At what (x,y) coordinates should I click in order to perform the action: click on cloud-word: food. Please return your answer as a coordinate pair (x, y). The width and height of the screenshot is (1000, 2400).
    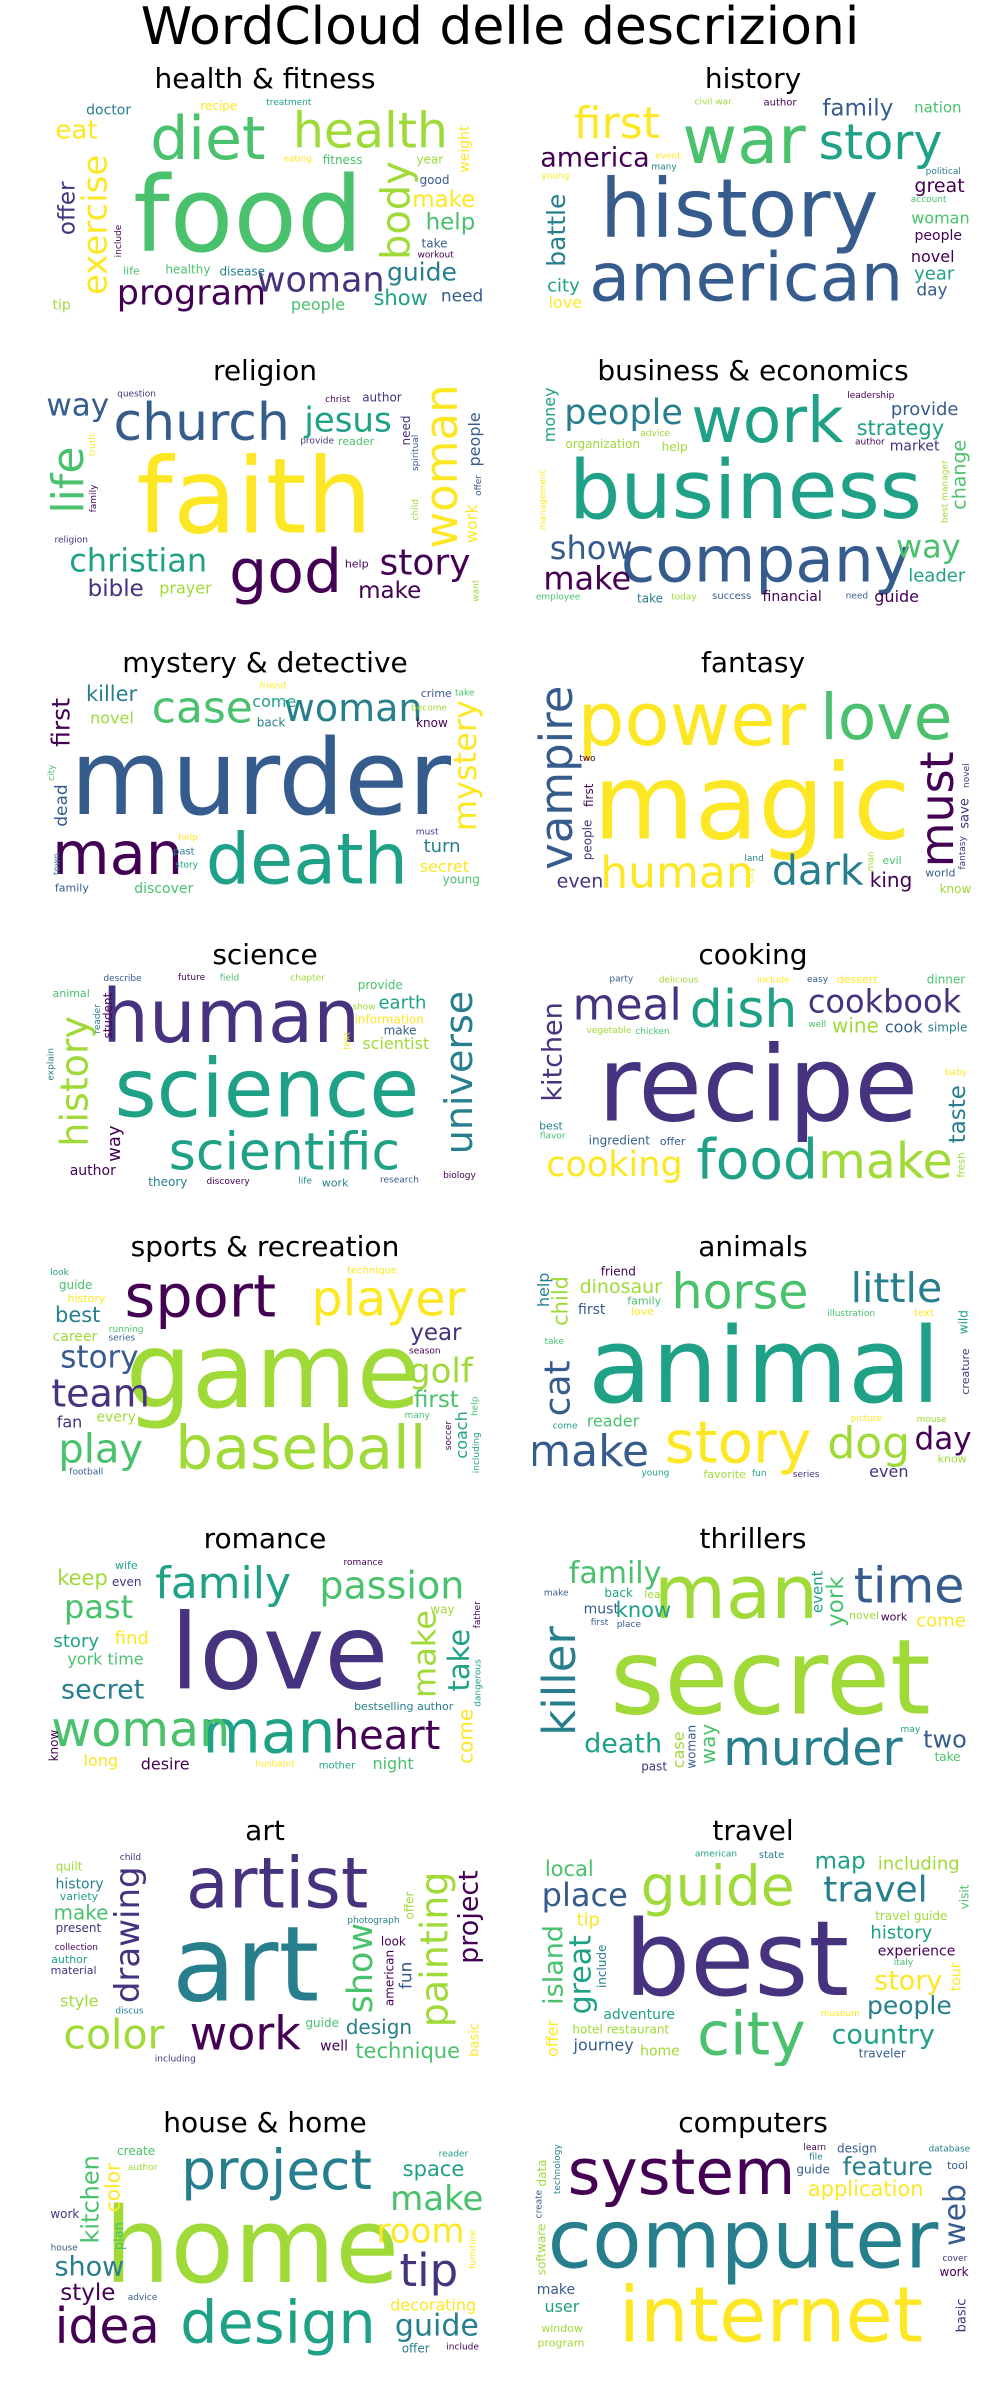
    Looking at the image, I should click on (248, 215).